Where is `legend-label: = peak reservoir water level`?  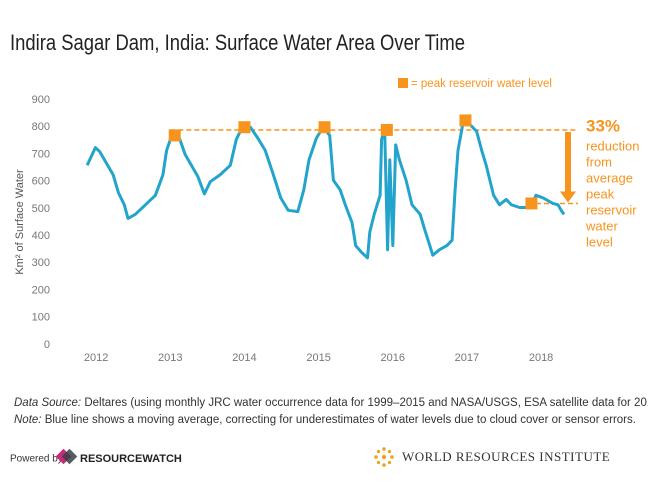 legend-label: = peak reservoir water level is located at coordinates (481, 84).